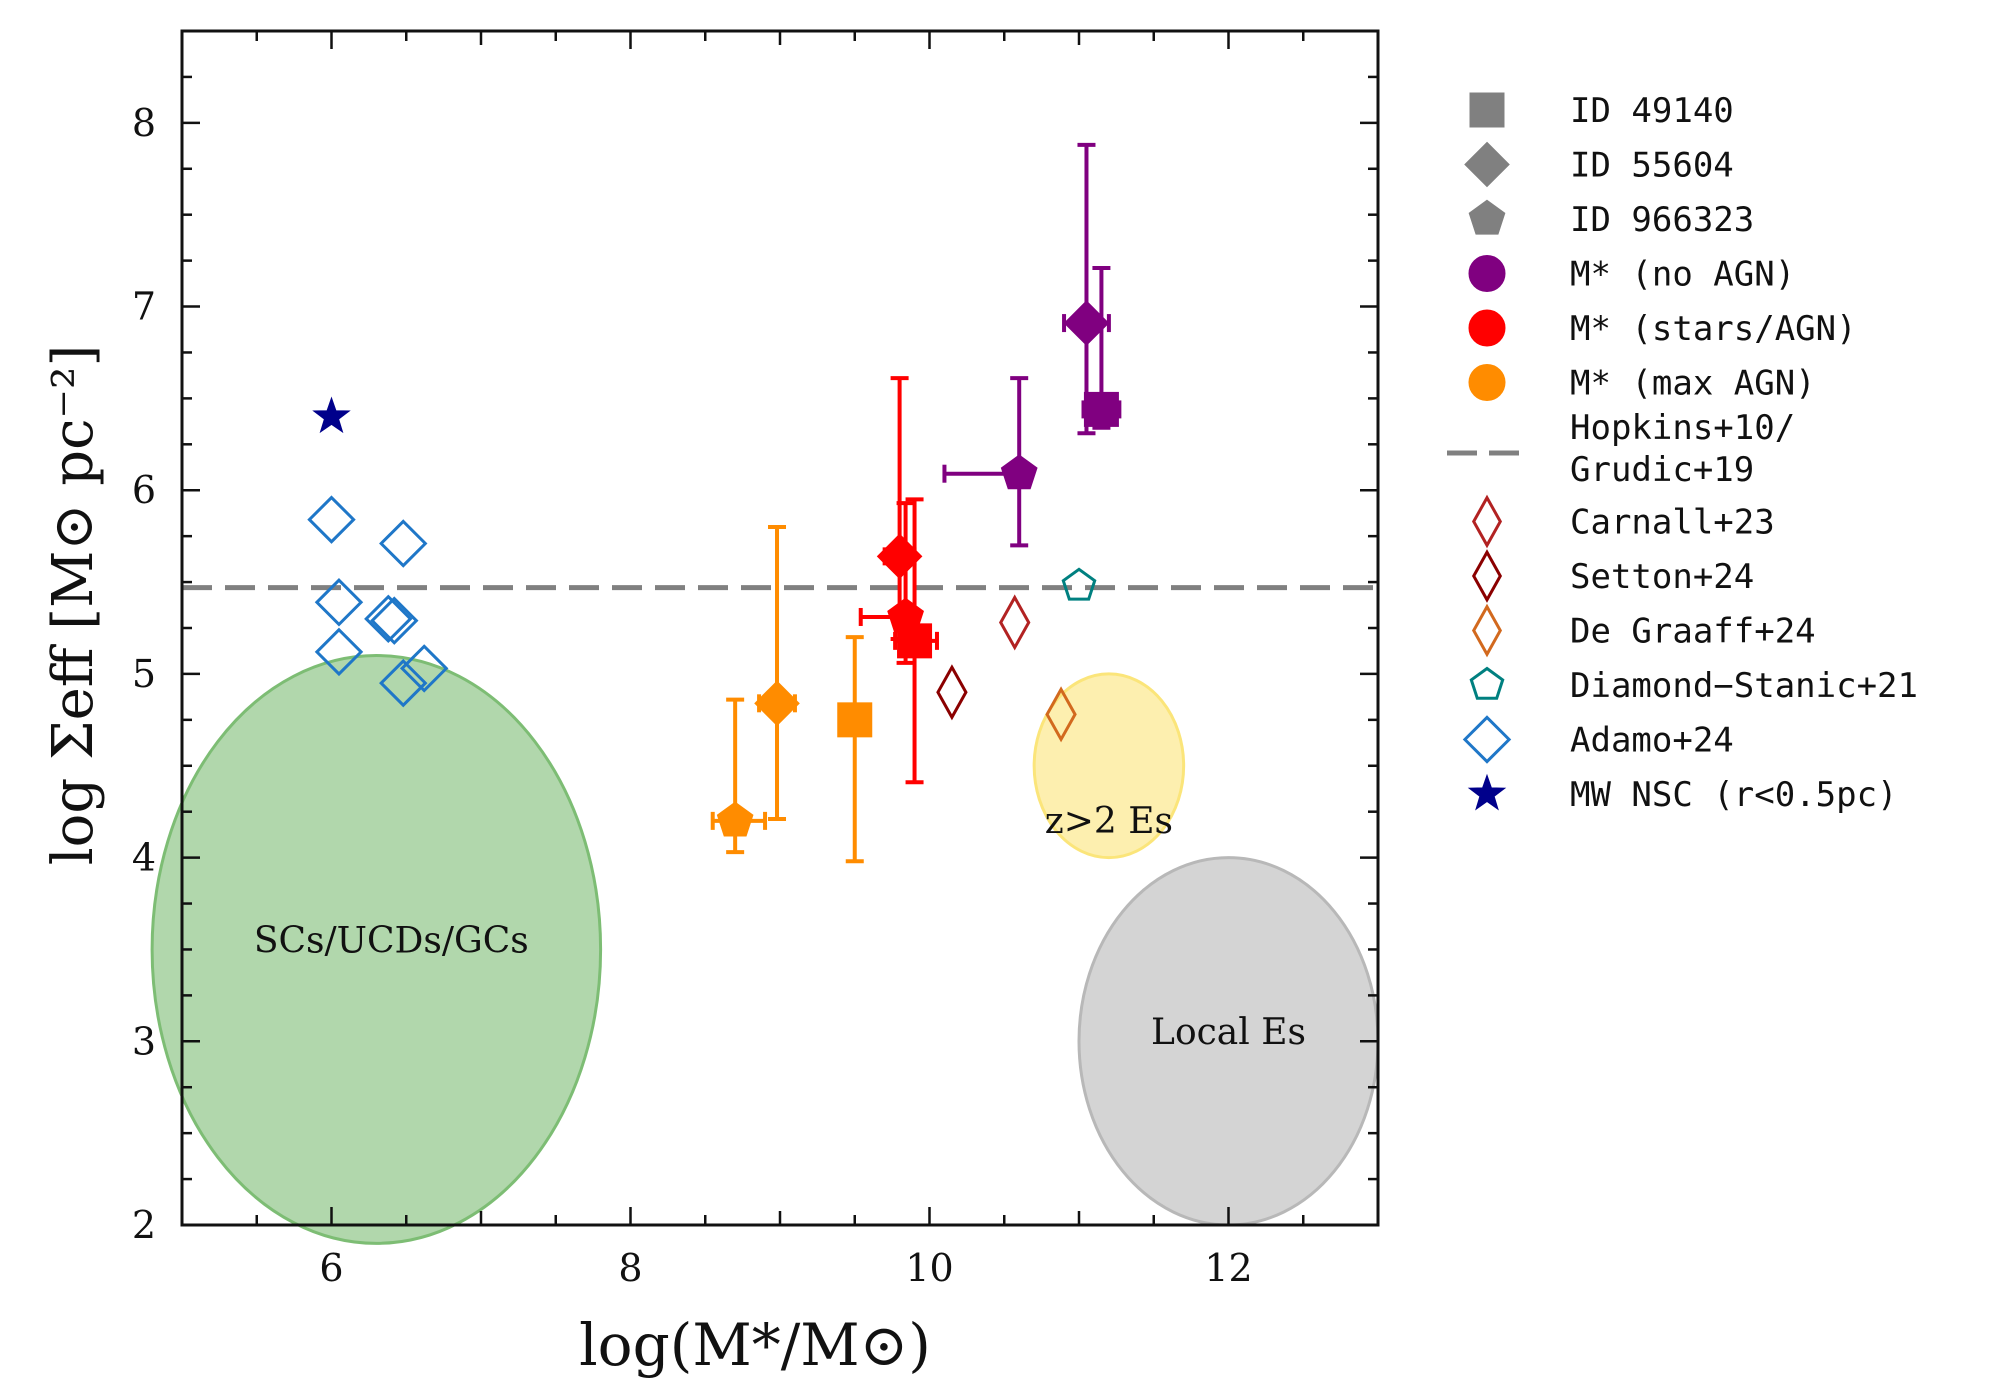 The height and width of the screenshot is (1394, 2013). I want to click on point-adamo-24-0-shape, so click(331, 519).